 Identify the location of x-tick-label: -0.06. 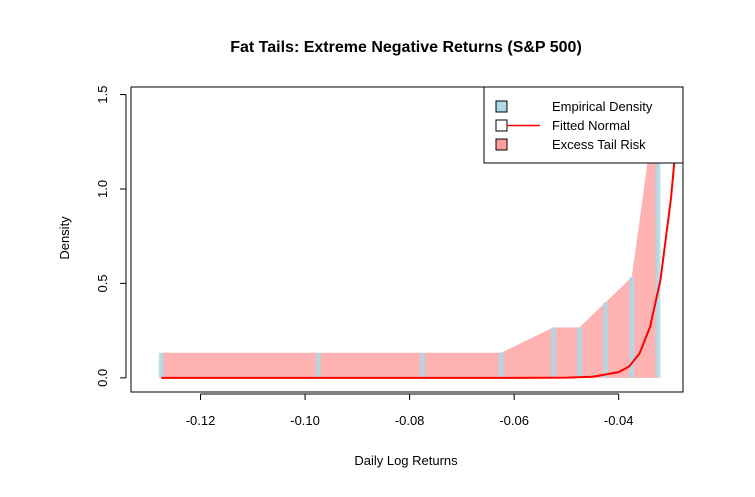
(514, 420).